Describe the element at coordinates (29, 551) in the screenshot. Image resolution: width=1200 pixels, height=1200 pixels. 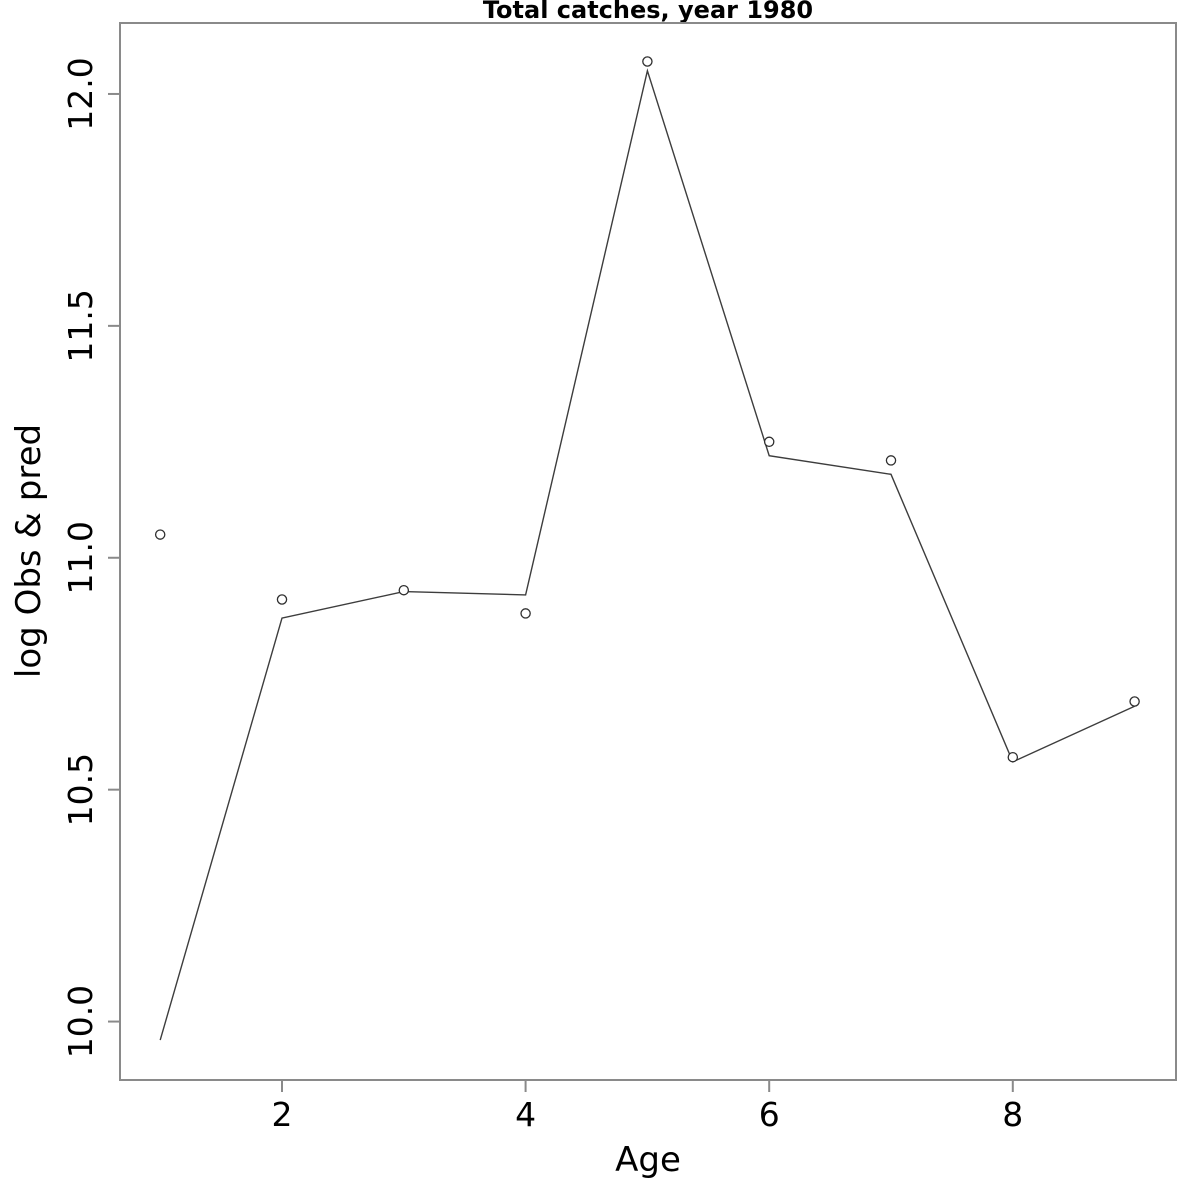
I see `y-axis-label: log Obs & pred` at that location.